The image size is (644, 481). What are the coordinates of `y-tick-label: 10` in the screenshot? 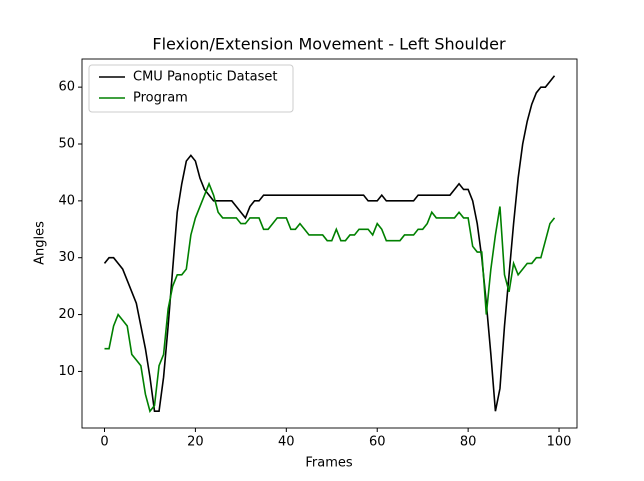 It's located at (66, 371).